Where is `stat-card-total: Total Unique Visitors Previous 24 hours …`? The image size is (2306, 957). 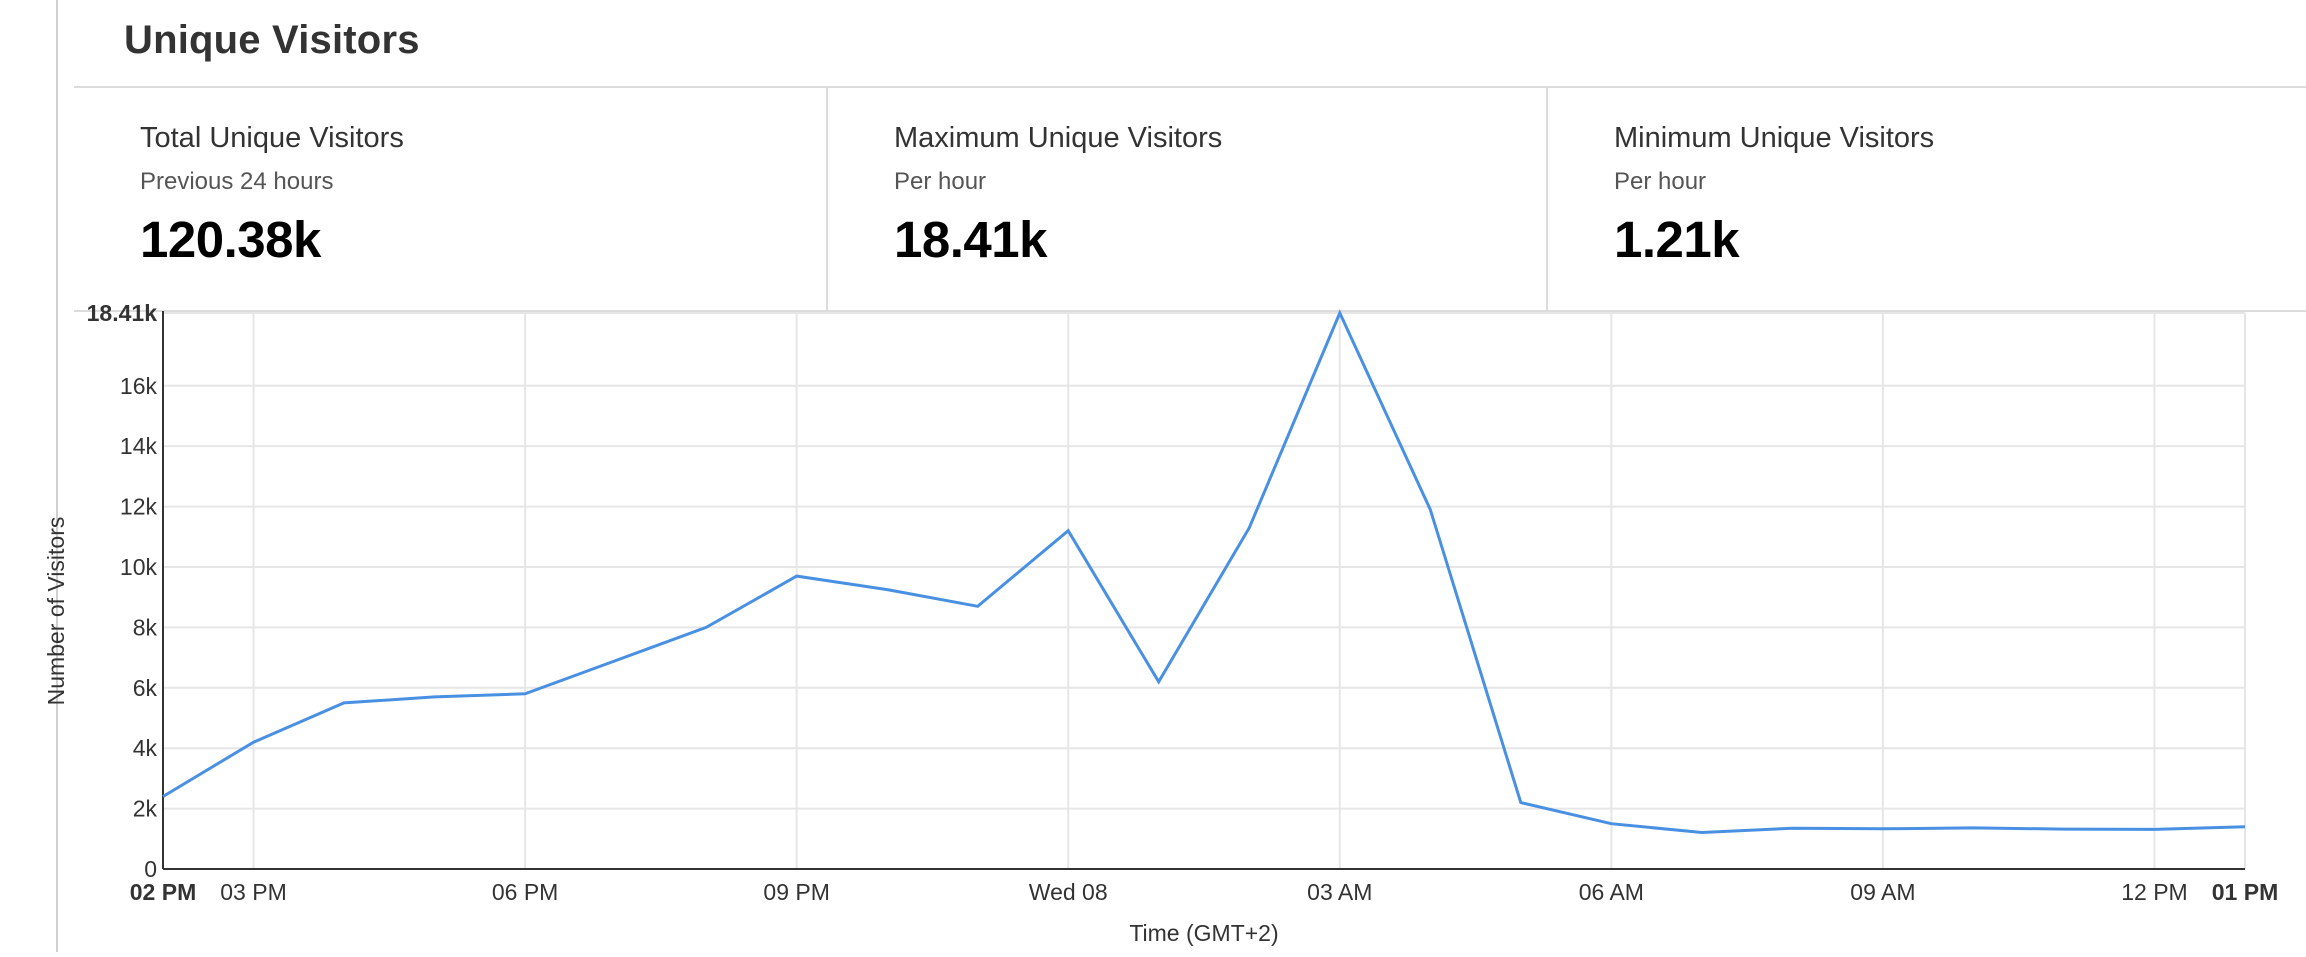 stat-card-total: Total Unique Visitors Previous 24 hours … is located at coordinates (451, 199).